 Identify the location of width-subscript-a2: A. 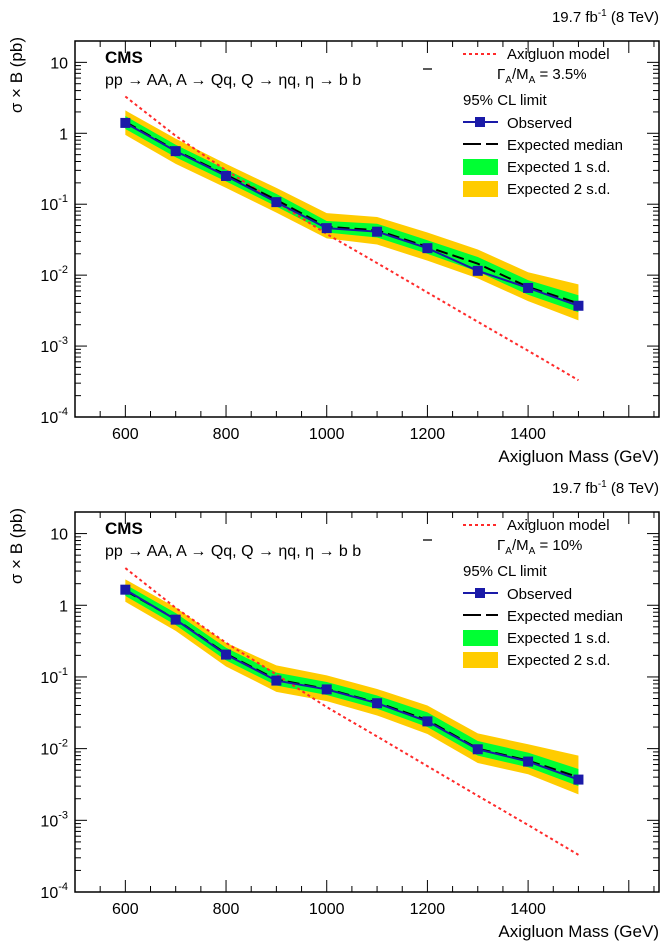
(532, 551).